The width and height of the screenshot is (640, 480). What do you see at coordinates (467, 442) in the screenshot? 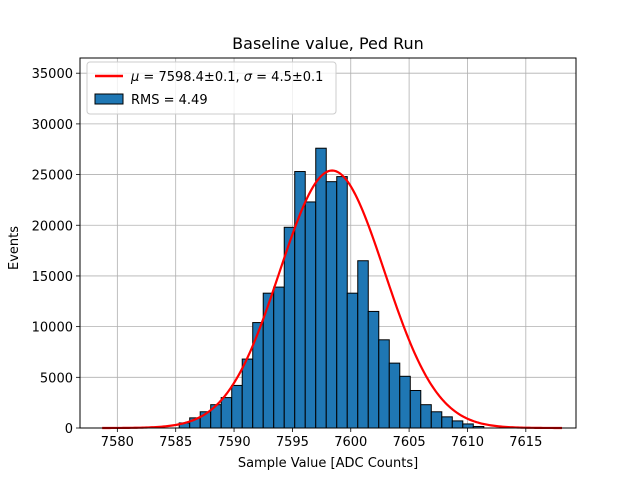
I see `x-tick-label: 7610` at bounding box center [467, 442].